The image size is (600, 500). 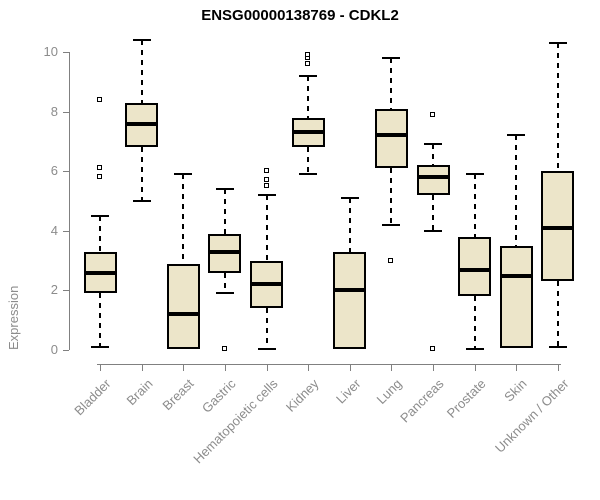 What do you see at coordinates (300, 15) in the screenshot?
I see `chart-title: ENSG00000138769 - CDKL2` at bounding box center [300, 15].